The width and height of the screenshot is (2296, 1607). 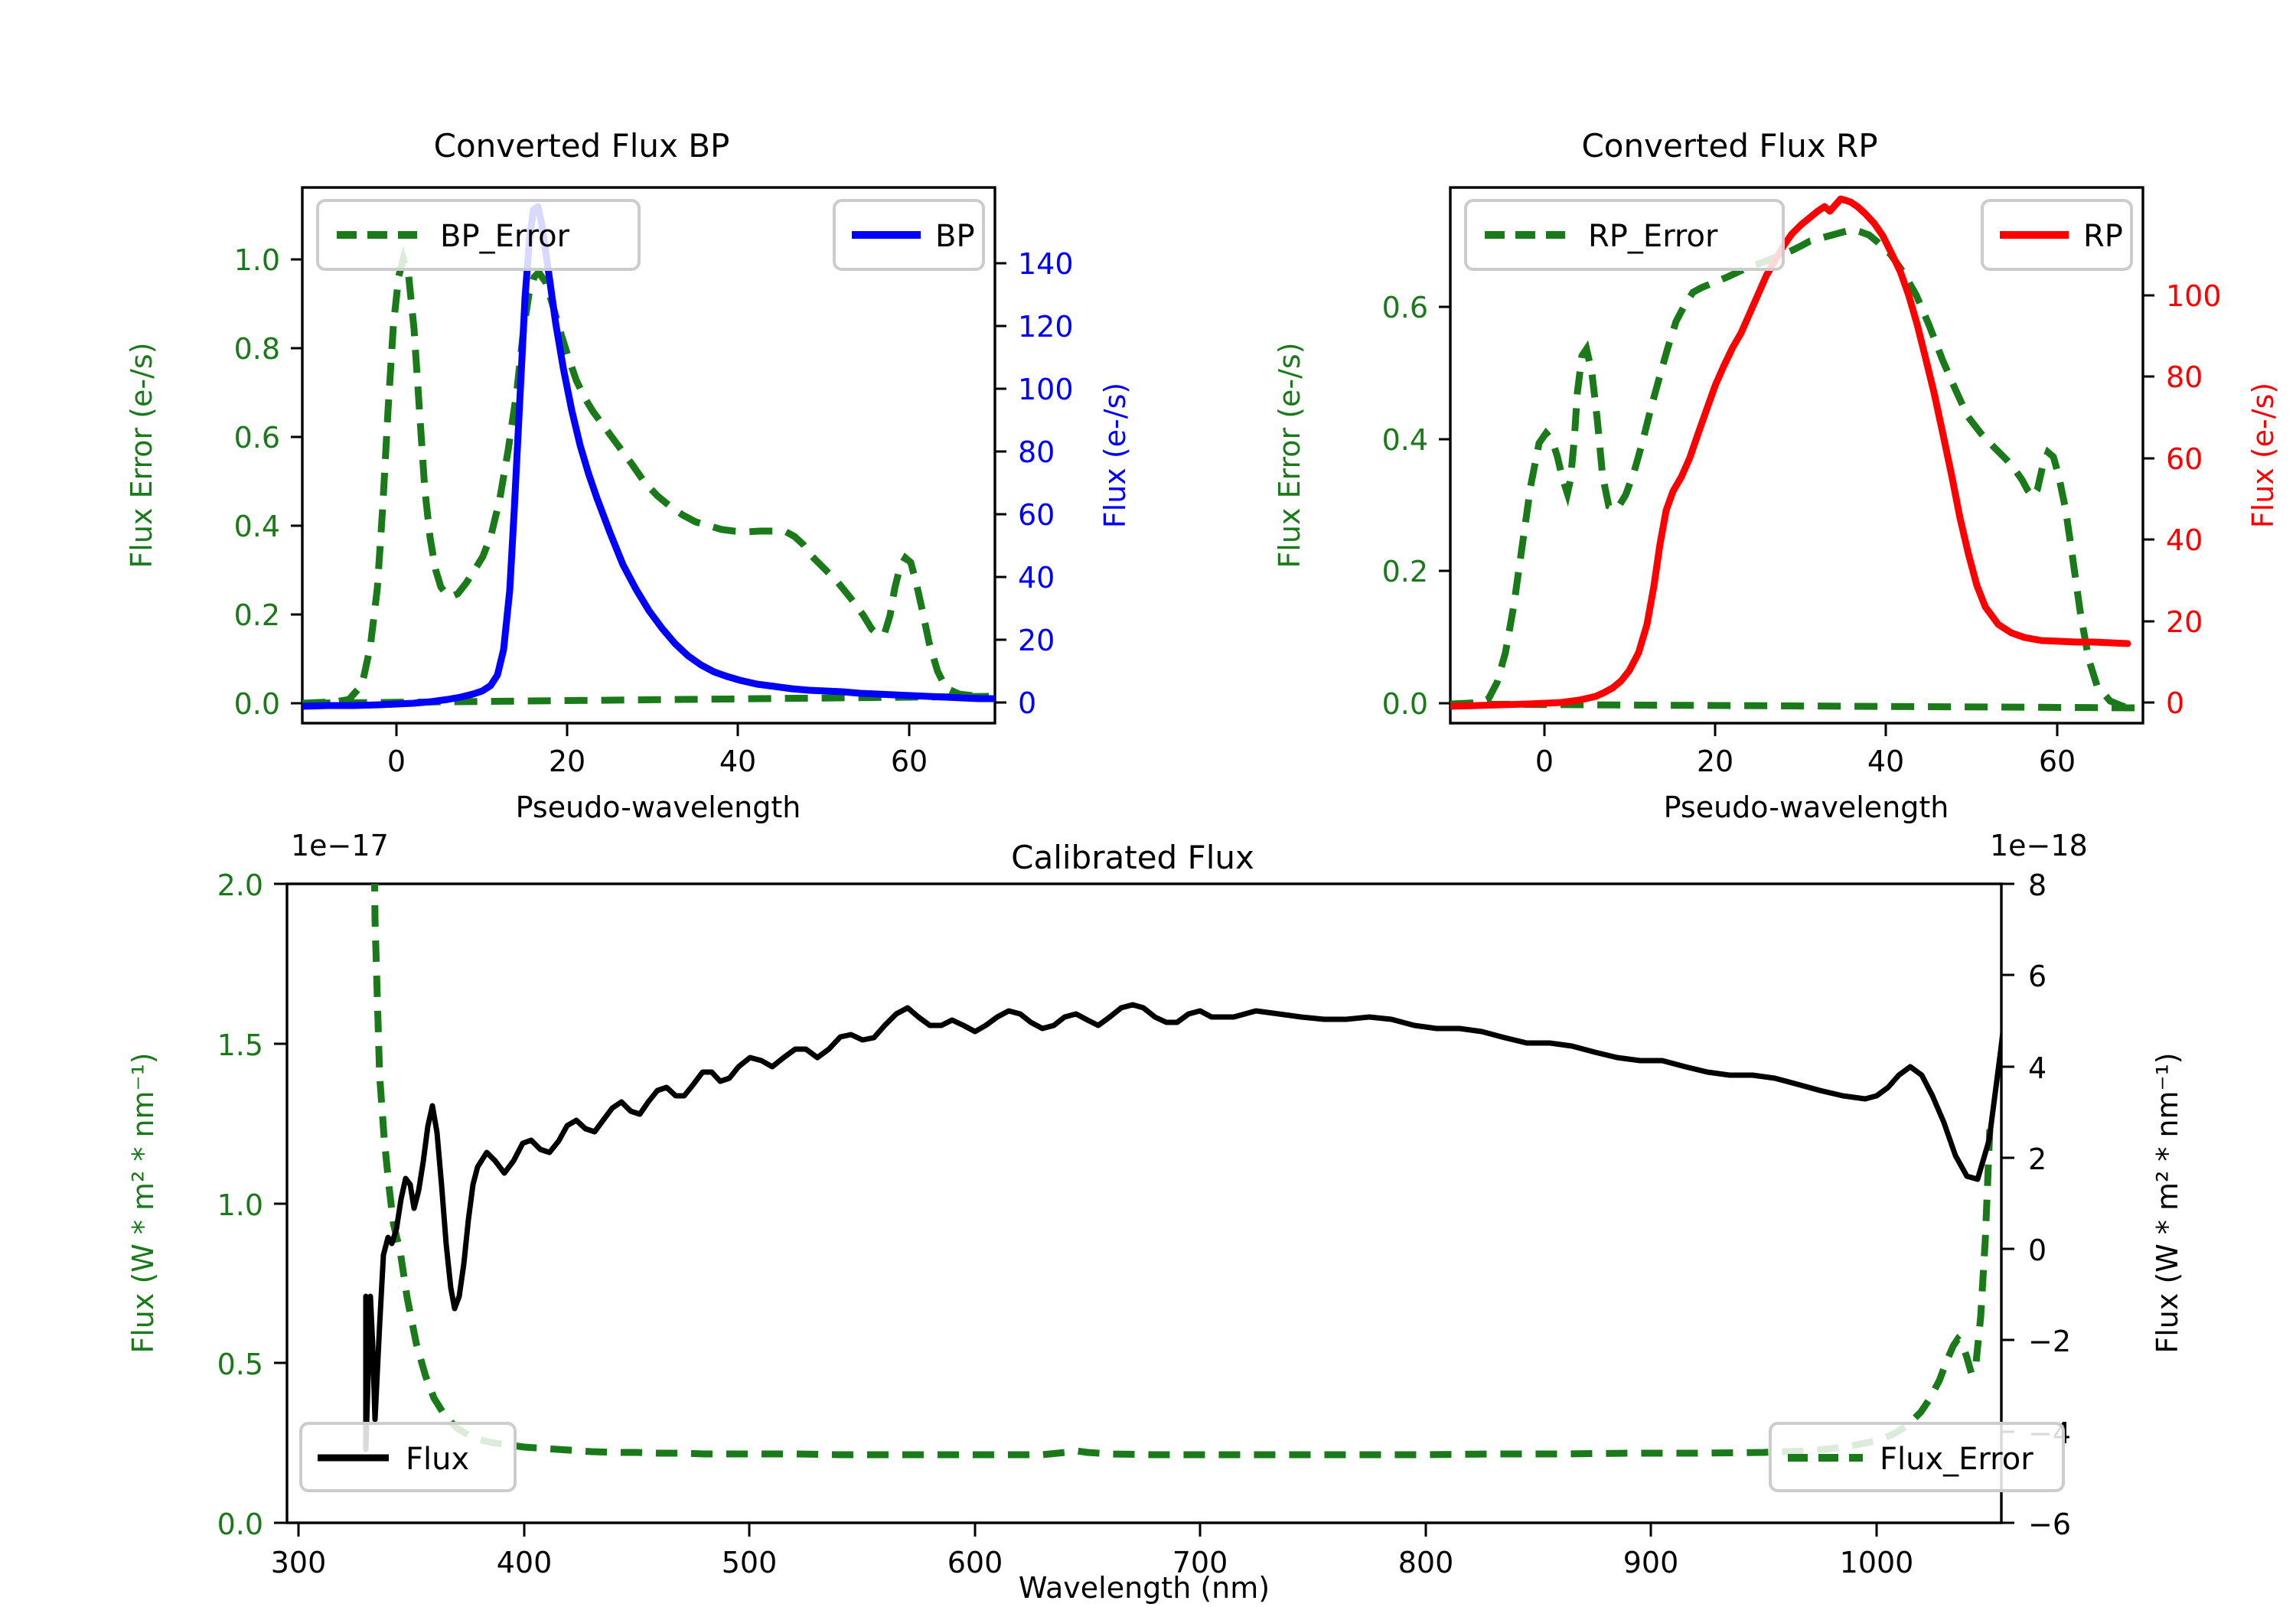 I want to click on bp-ytick-r-2: 40, so click(x=1036, y=578).